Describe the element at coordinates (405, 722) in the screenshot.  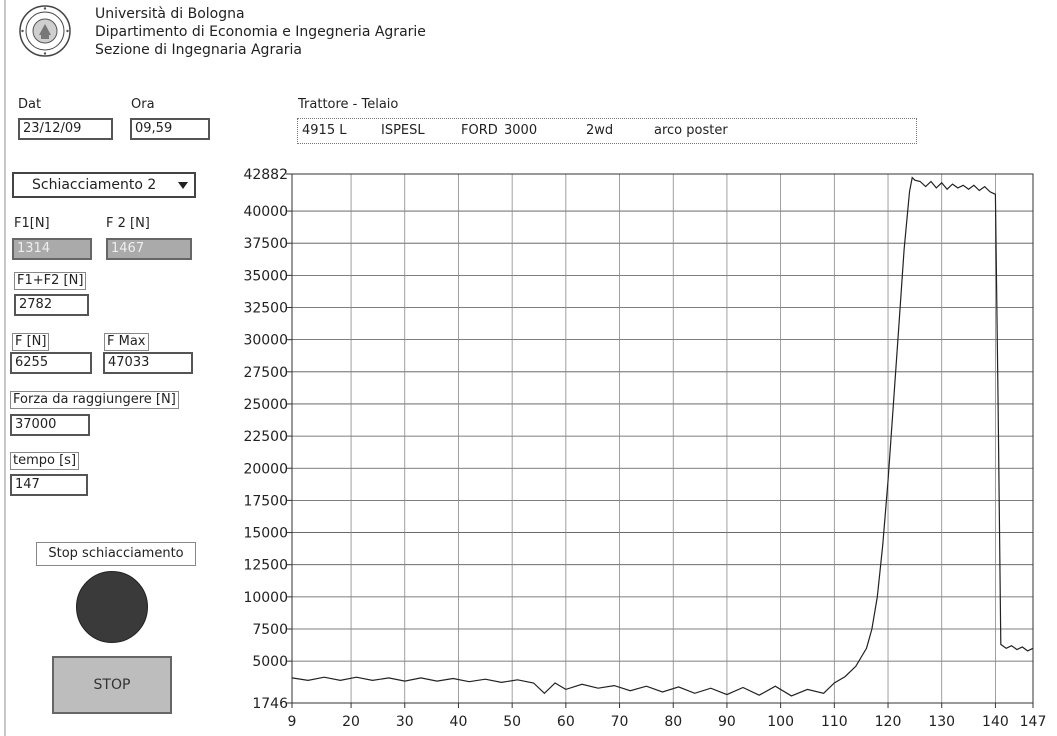
I see `x-tick-label: 30` at that location.